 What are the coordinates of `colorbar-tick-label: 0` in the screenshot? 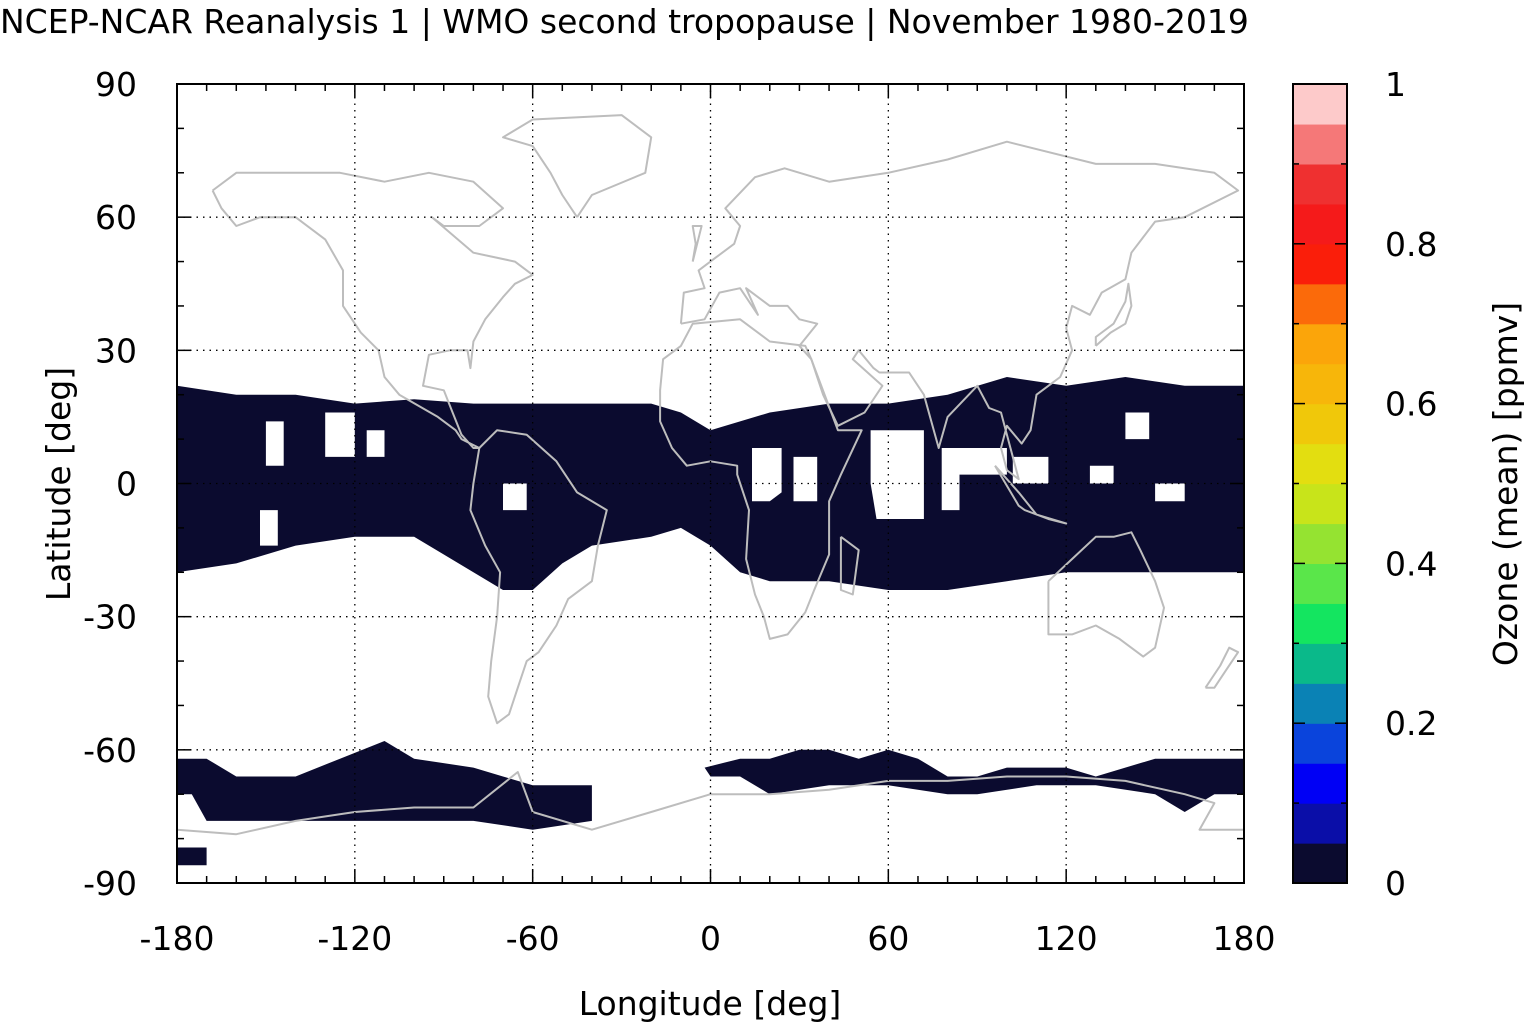 It's located at (1395, 883).